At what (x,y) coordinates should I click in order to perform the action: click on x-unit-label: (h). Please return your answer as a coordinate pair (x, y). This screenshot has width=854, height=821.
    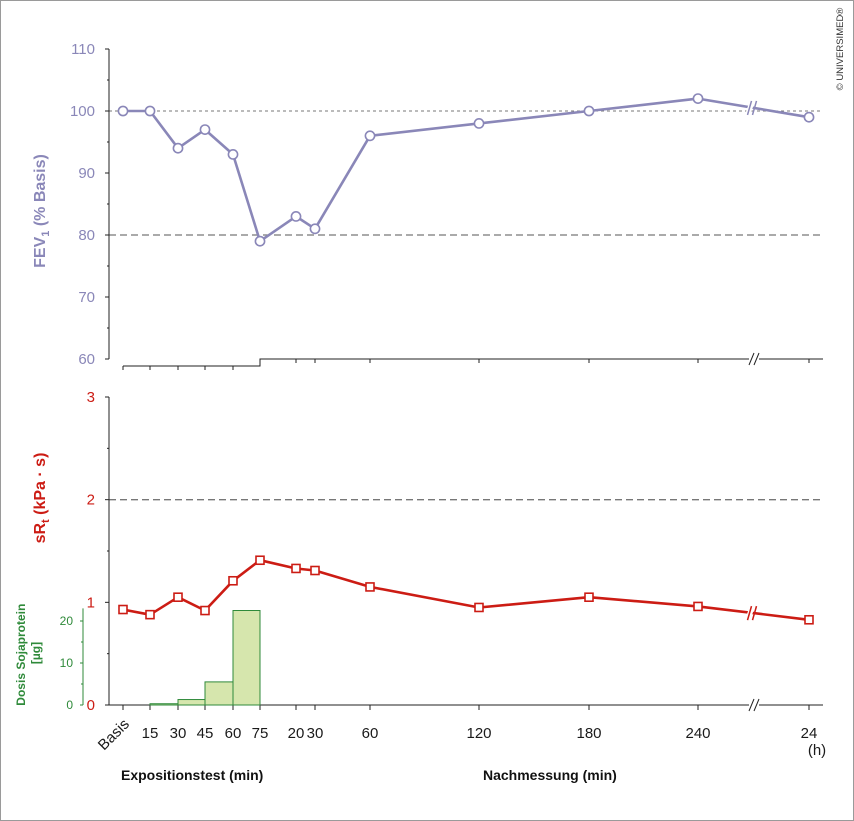
    Looking at the image, I should click on (817, 750).